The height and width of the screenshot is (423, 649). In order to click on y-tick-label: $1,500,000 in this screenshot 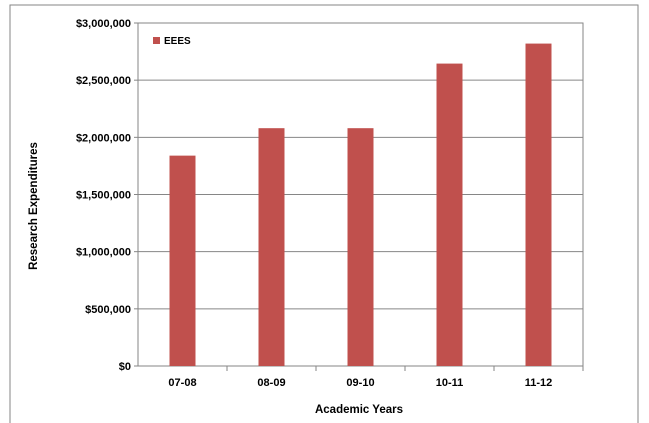, I will do `click(103, 196)`.